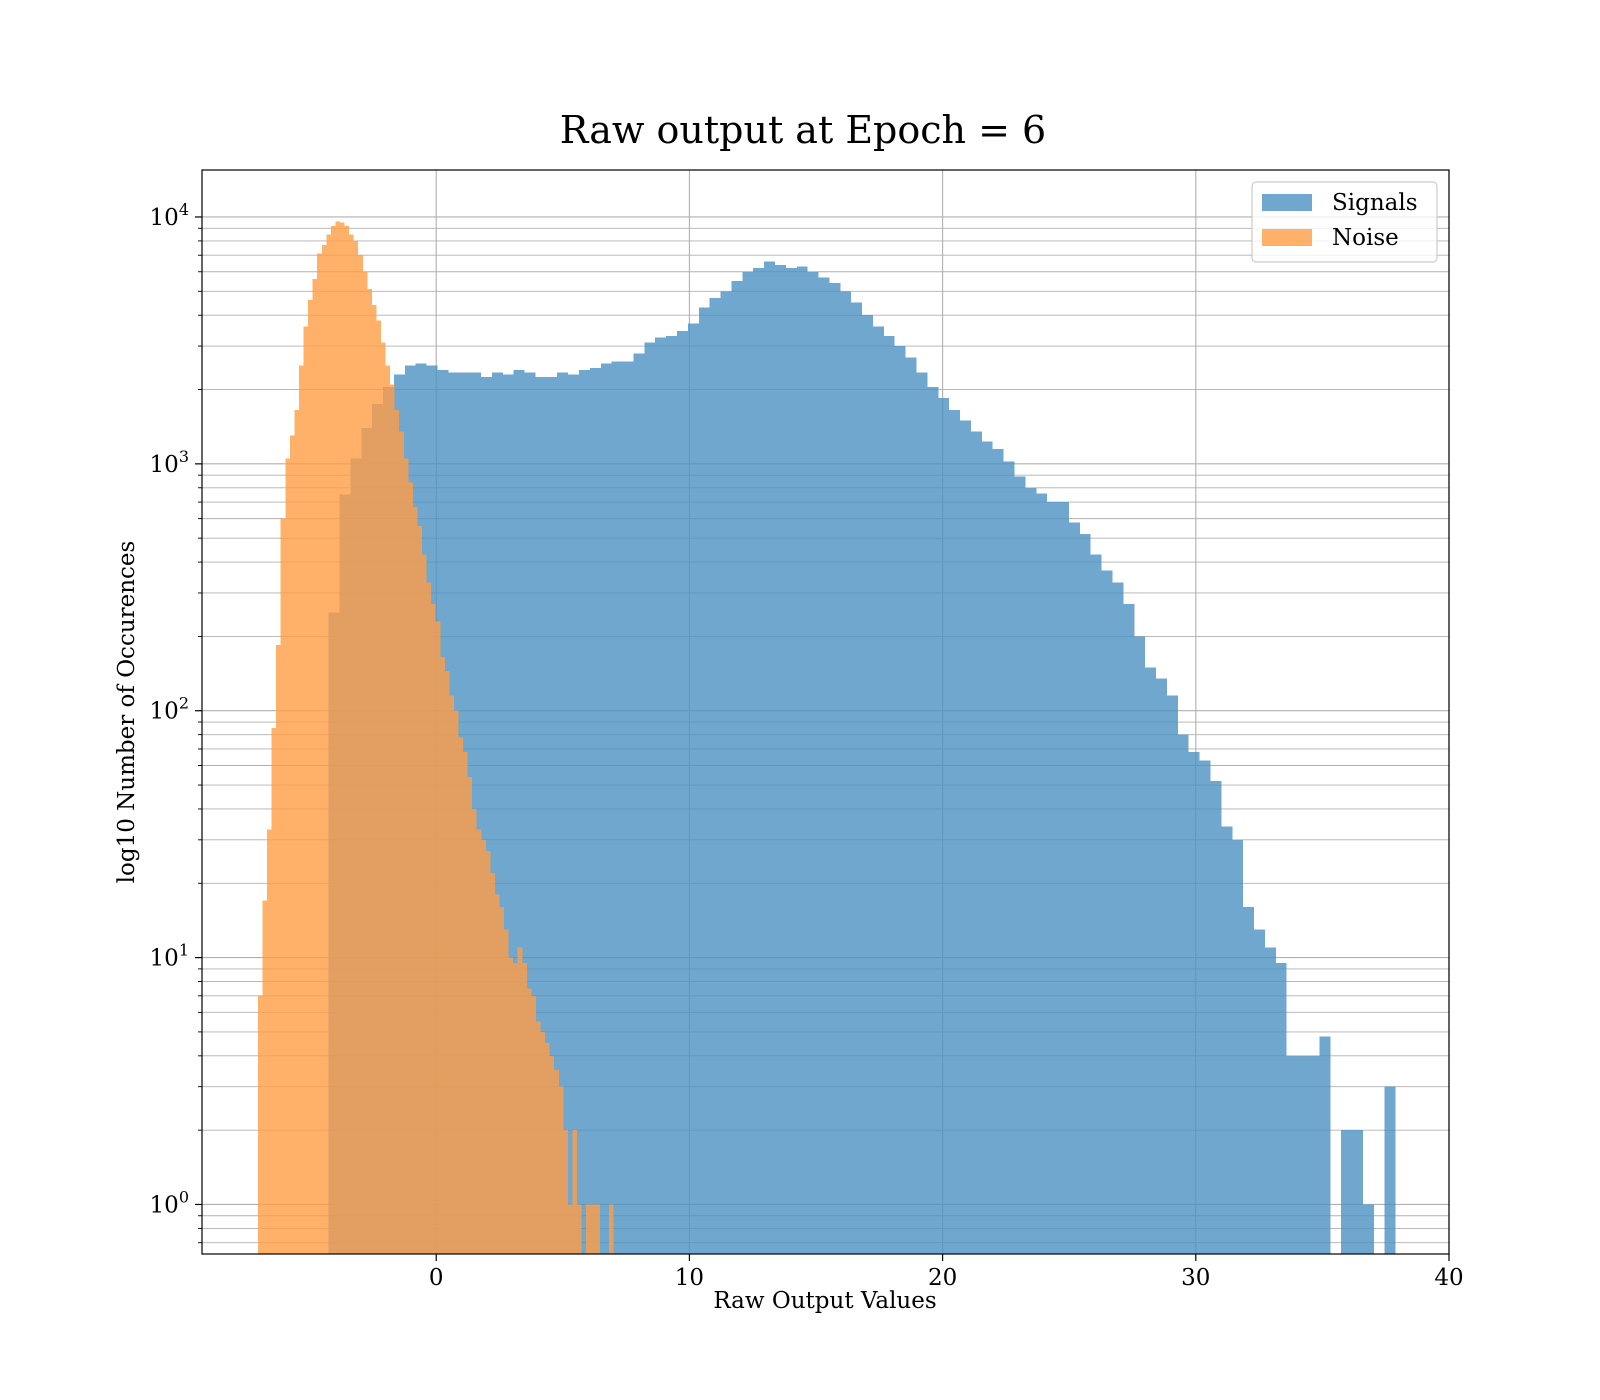 This screenshot has height=1400, width=1600. Describe the element at coordinates (1375, 203) in the screenshot. I see `legend-label-signals: Signals` at that location.